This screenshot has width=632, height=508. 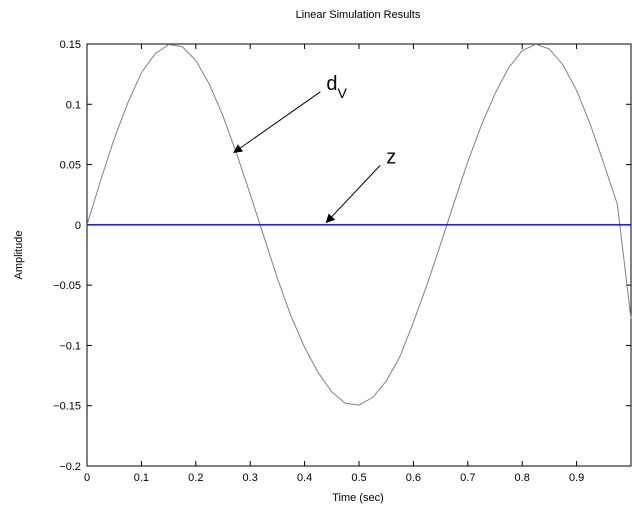 I want to click on y-tick-label: −0.05, so click(x=67, y=286).